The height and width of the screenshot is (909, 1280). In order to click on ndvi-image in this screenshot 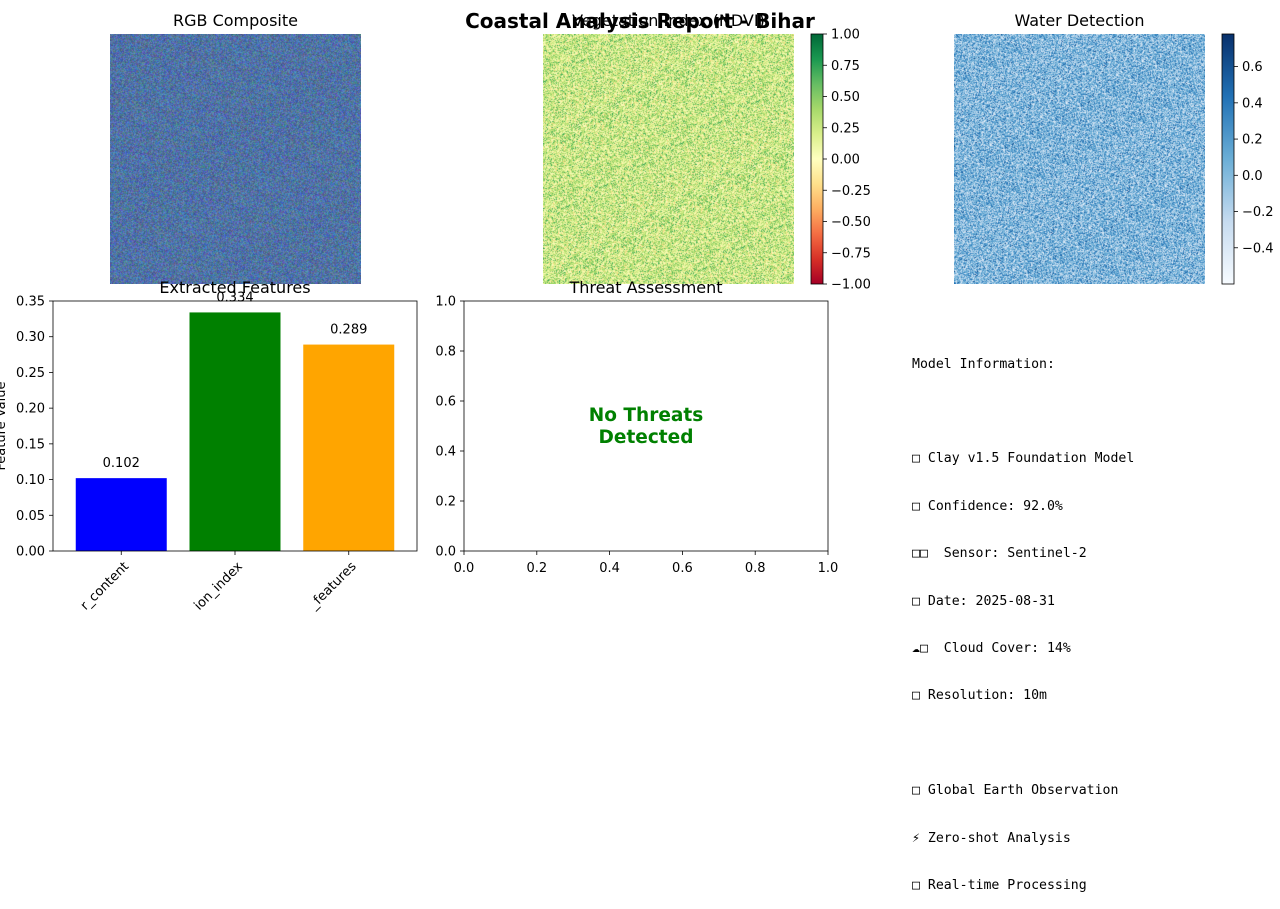, I will do `click(668, 159)`.